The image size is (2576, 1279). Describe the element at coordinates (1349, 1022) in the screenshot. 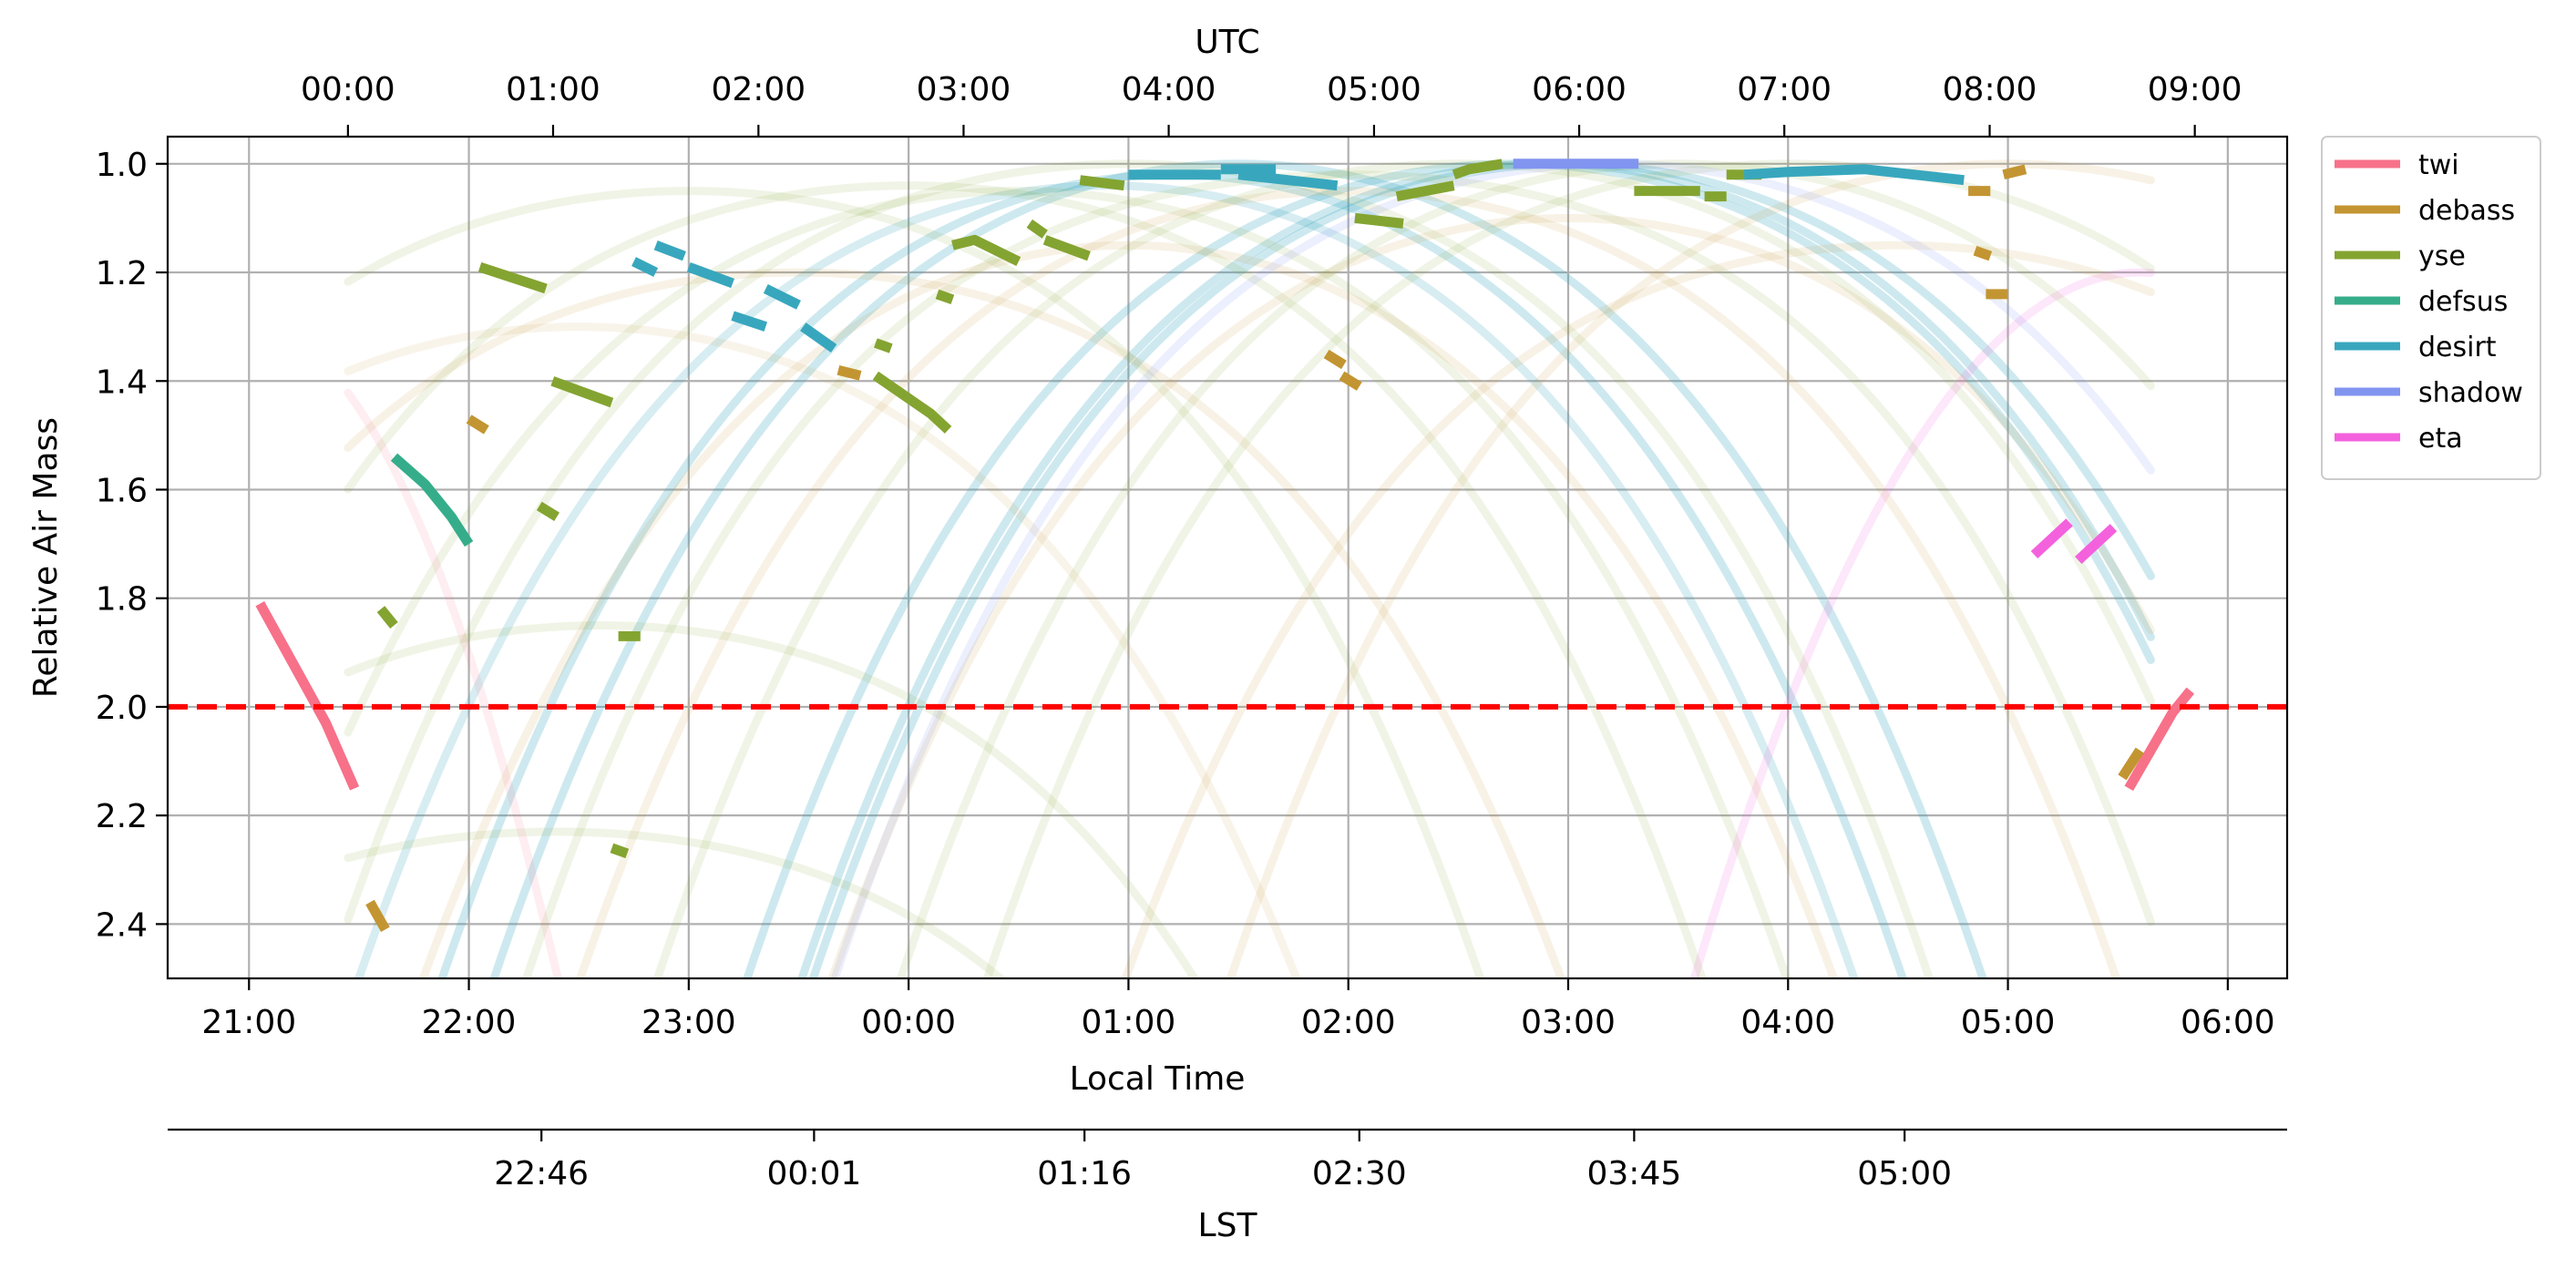

I see `x-tick-label: 02:00` at that location.